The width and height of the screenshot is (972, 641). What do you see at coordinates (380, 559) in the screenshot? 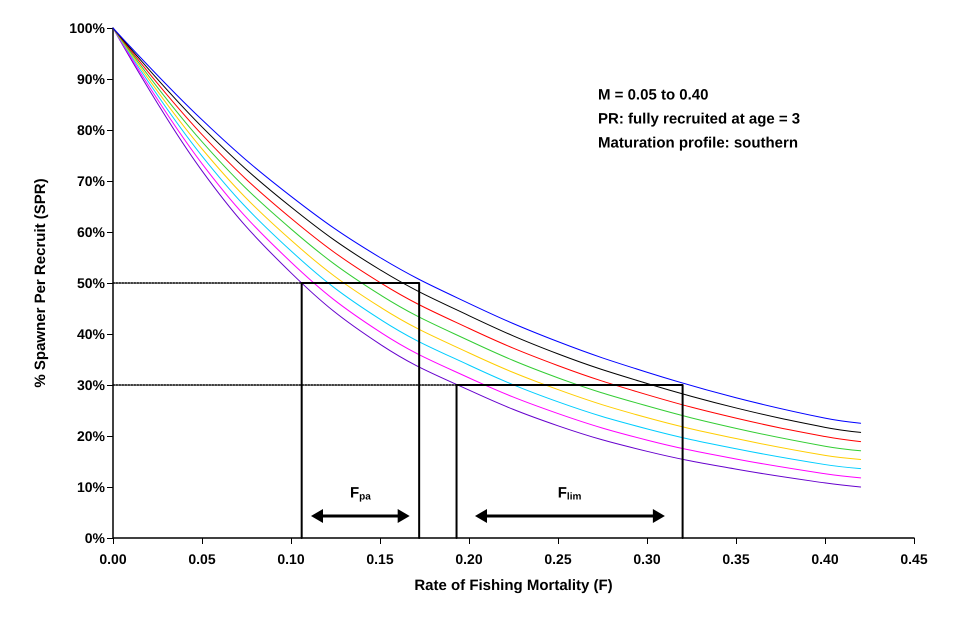
I see `x-tick-label: 0.15` at bounding box center [380, 559].